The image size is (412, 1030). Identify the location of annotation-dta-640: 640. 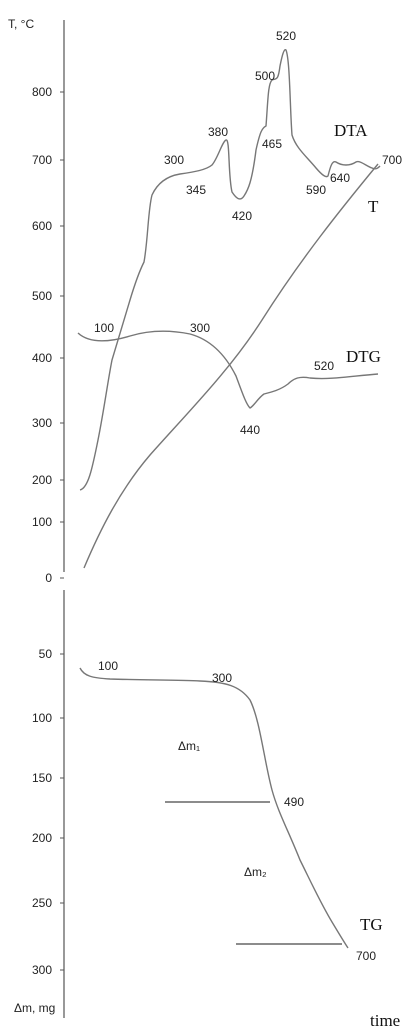
(340, 178).